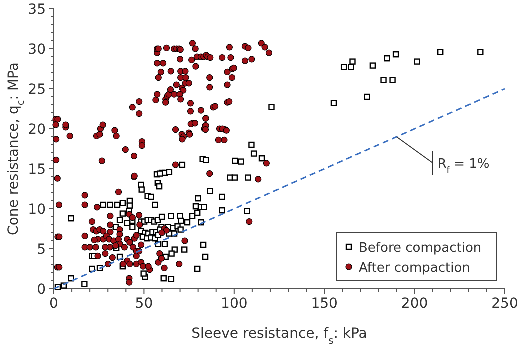 The height and width of the screenshot is (348, 520). I want to click on annotation: R$_{f}$ = 1%, so click(464, 166).